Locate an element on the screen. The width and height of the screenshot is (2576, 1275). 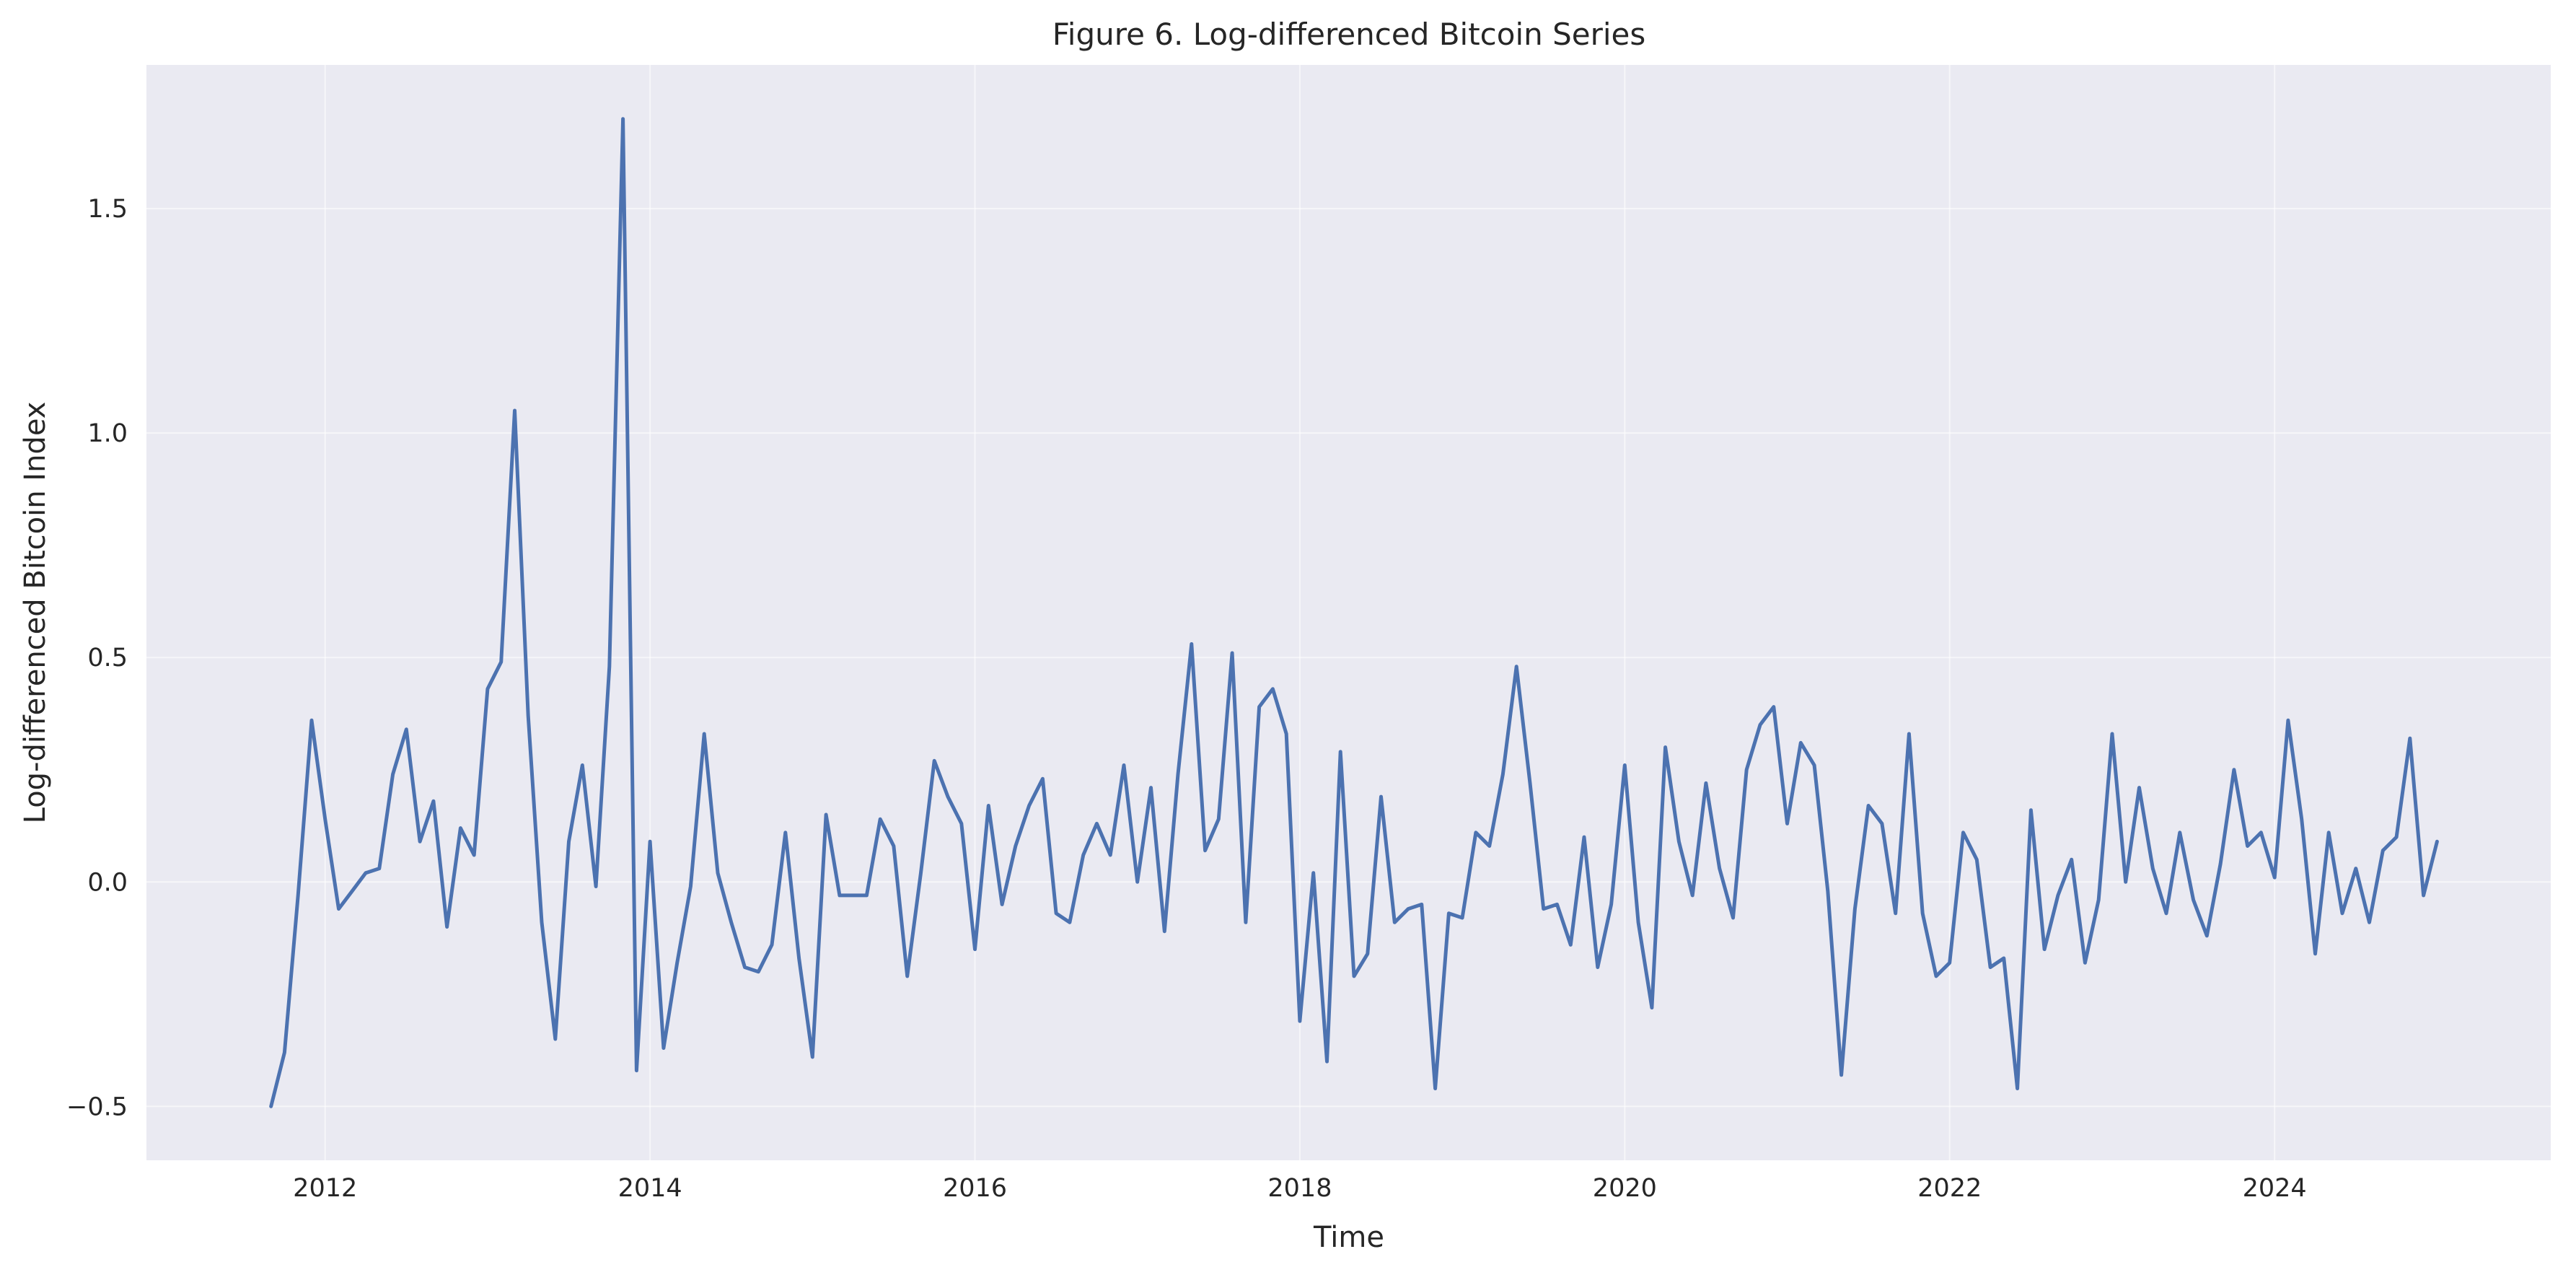
x-axis-ticks: 2012 2014 2016 2018 2020 2022 2024 is located at coordinates (1300, 1189).